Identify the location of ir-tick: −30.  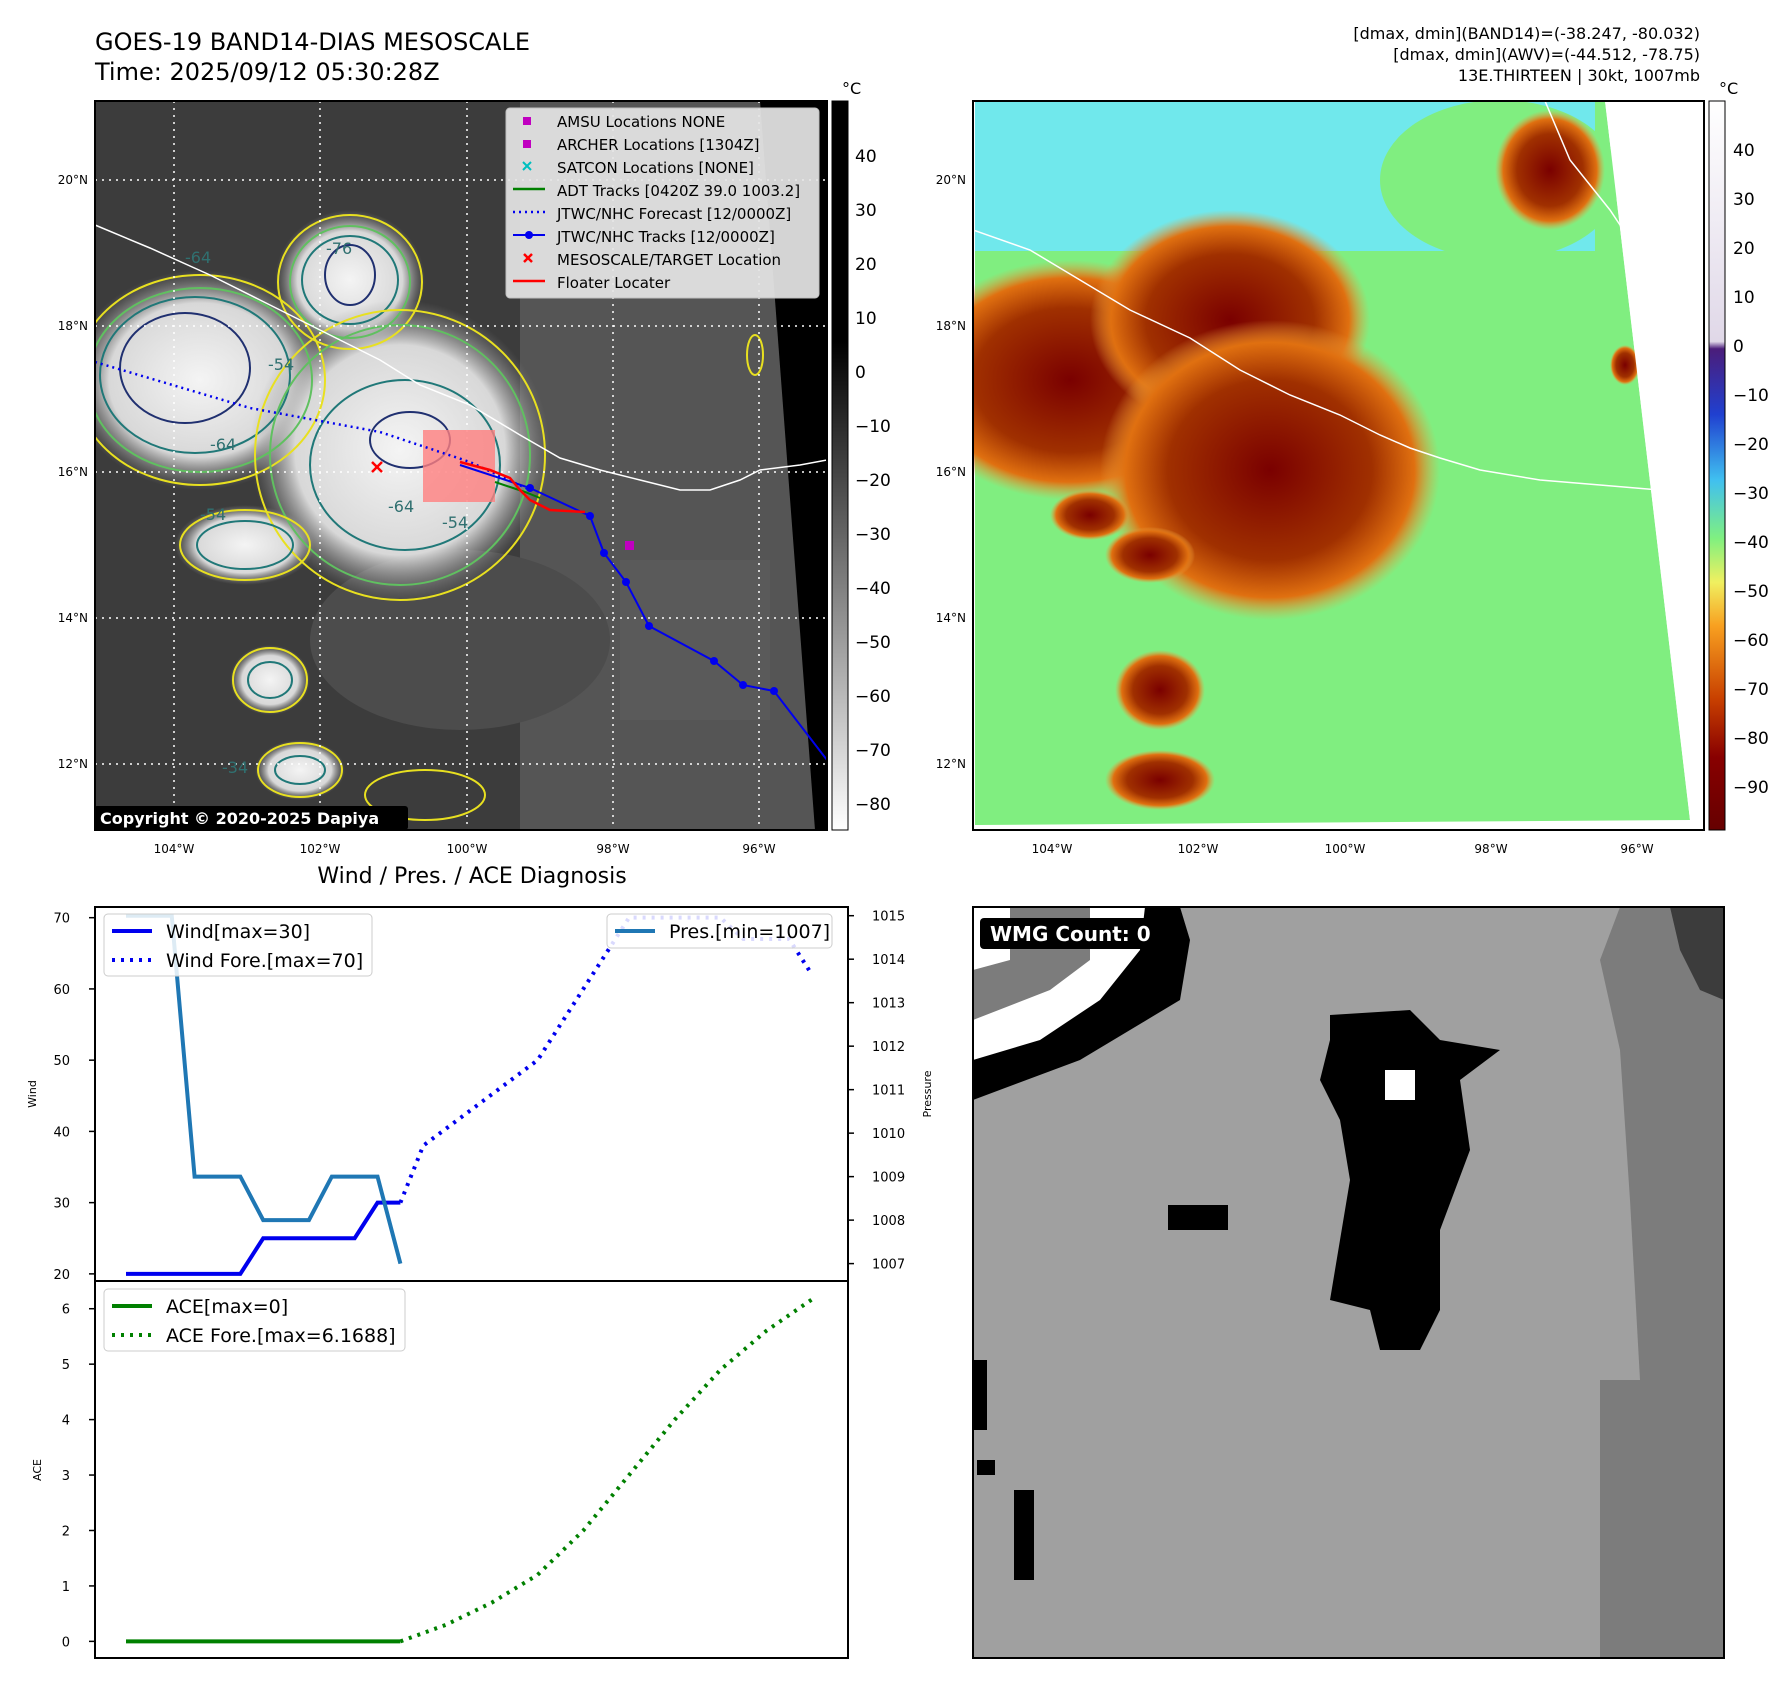
(873, 535).